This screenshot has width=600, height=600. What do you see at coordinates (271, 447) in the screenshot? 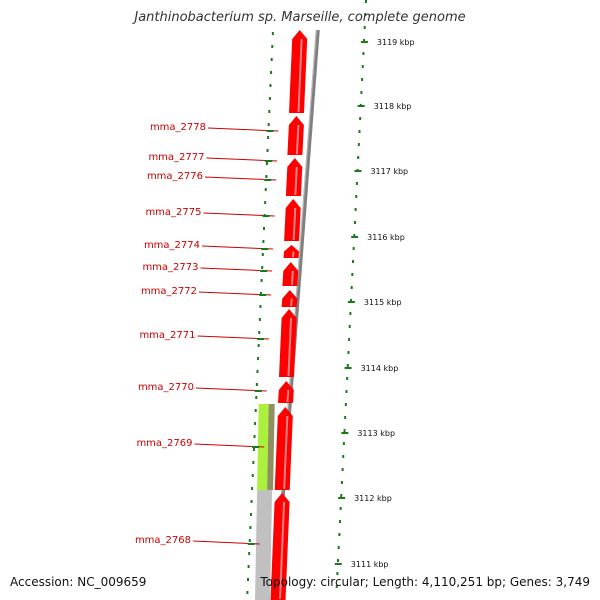
I see `rna-feature-shade` at bounding box center [271, 447].